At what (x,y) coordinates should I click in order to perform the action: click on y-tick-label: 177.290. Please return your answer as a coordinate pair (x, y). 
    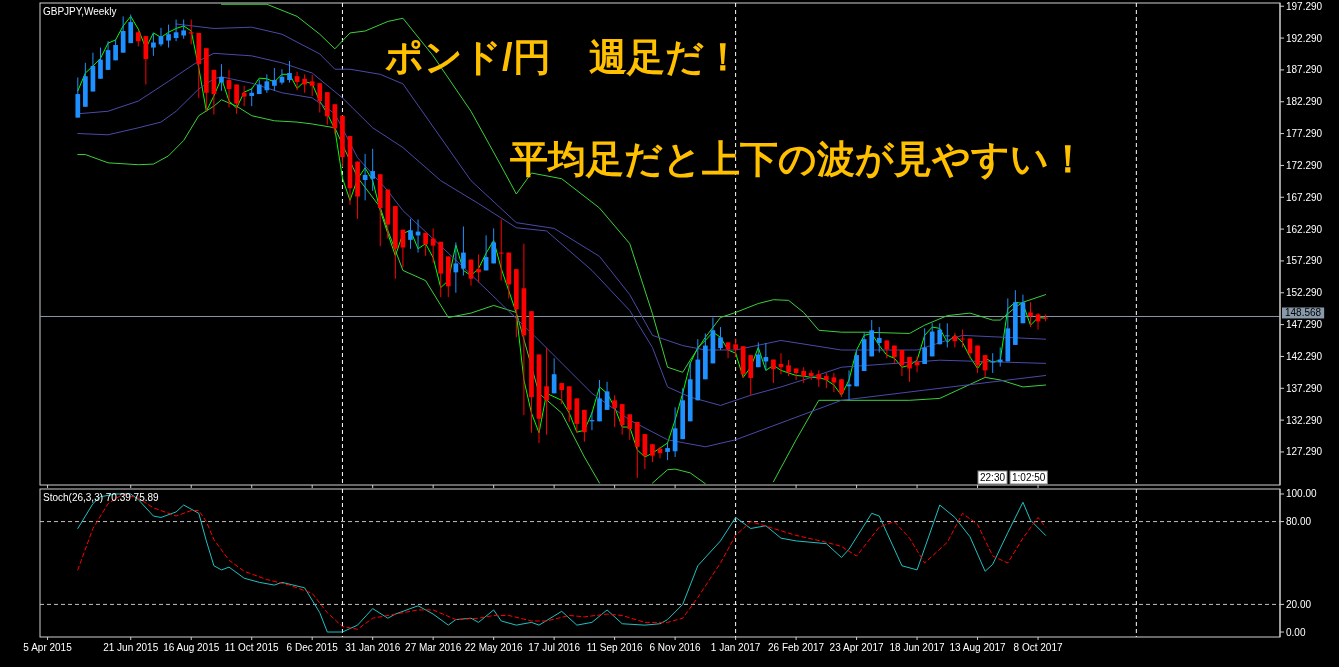
    Looking at the image, I should click on (1304, 134).